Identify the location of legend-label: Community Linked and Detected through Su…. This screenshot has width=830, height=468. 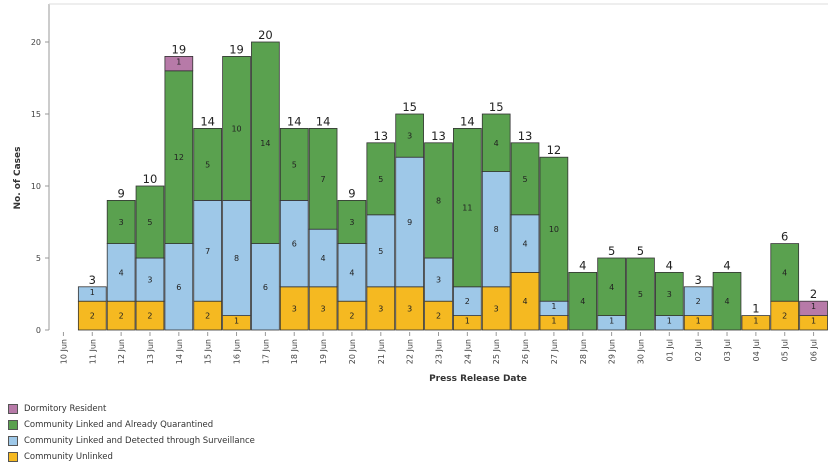
(139, 441).